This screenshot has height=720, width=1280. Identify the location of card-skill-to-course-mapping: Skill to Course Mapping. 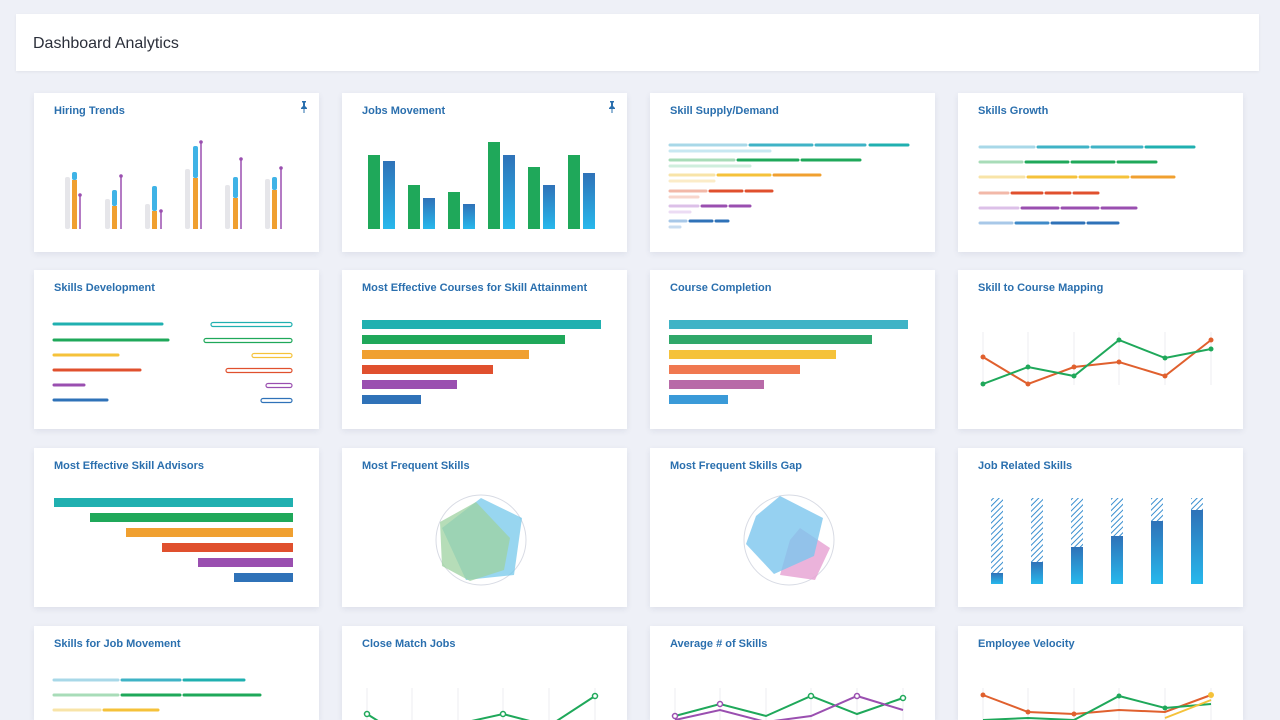
(1100, 349).